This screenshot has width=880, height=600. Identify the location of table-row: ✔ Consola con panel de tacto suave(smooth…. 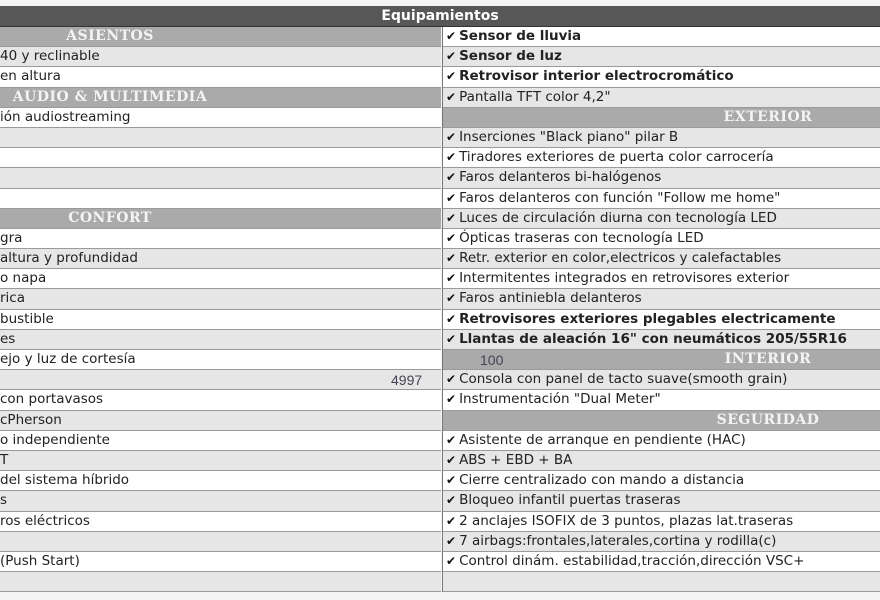
(661, 380).